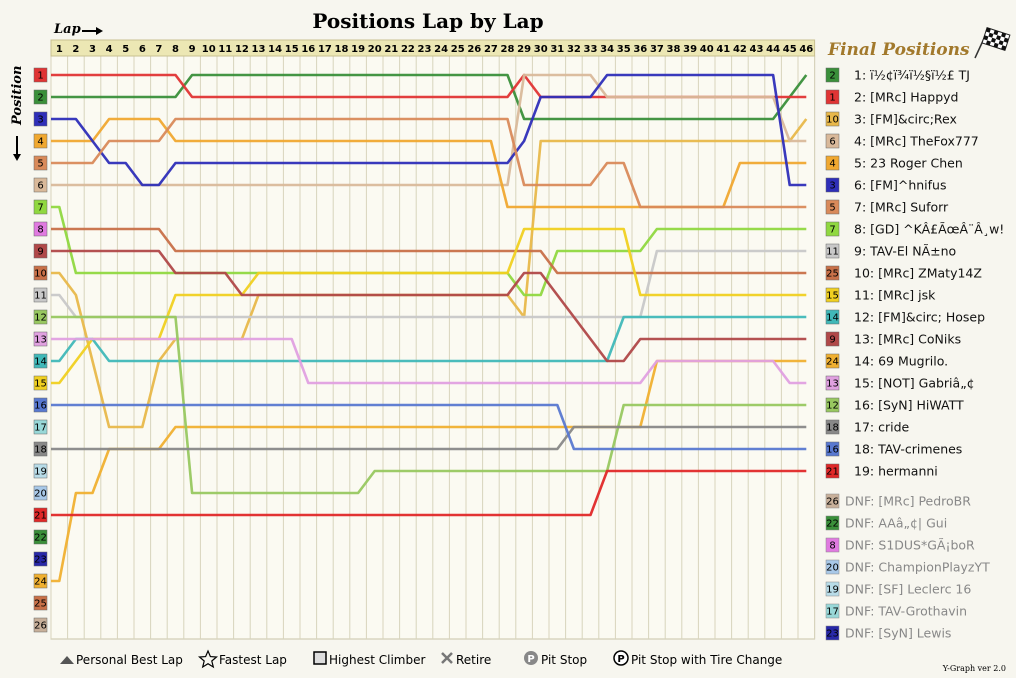 The image size is (1016, 678). I want to click on pit-stop-icon: P, so click(531, 658).